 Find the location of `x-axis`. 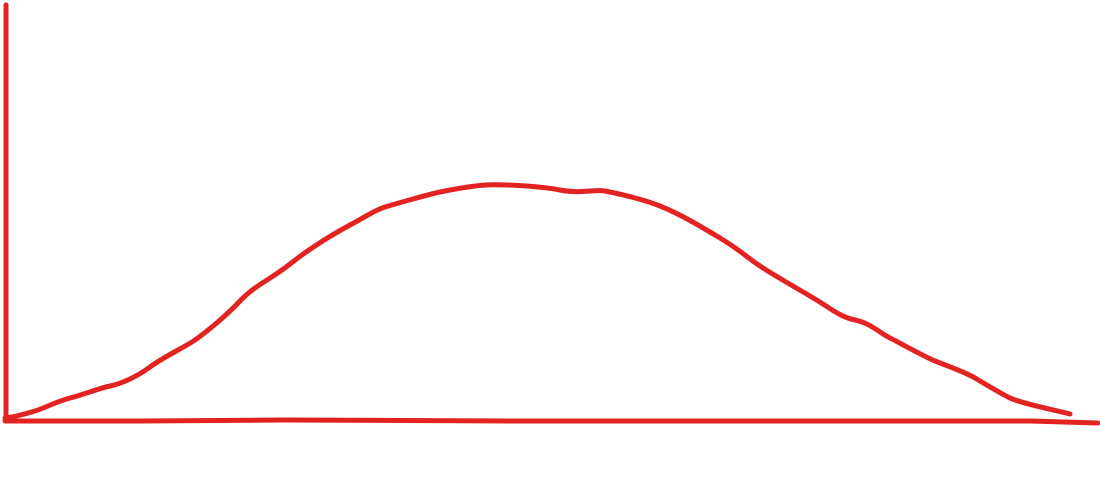

x-axis is located at coordinates (551, 421).